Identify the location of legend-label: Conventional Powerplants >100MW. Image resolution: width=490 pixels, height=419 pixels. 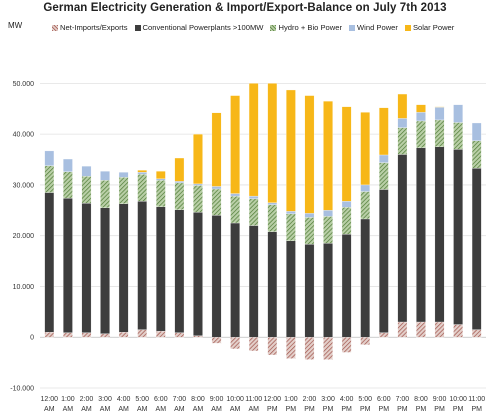
(203, 27).